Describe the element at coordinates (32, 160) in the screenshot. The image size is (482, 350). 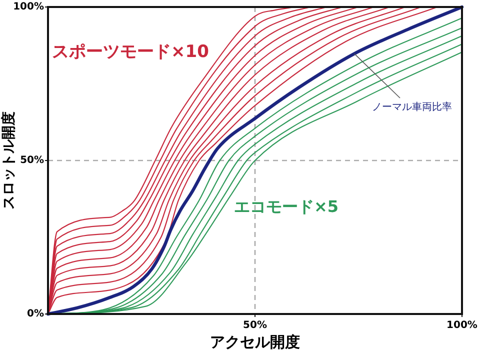
I see `y-tick-label: 50%` at that location.